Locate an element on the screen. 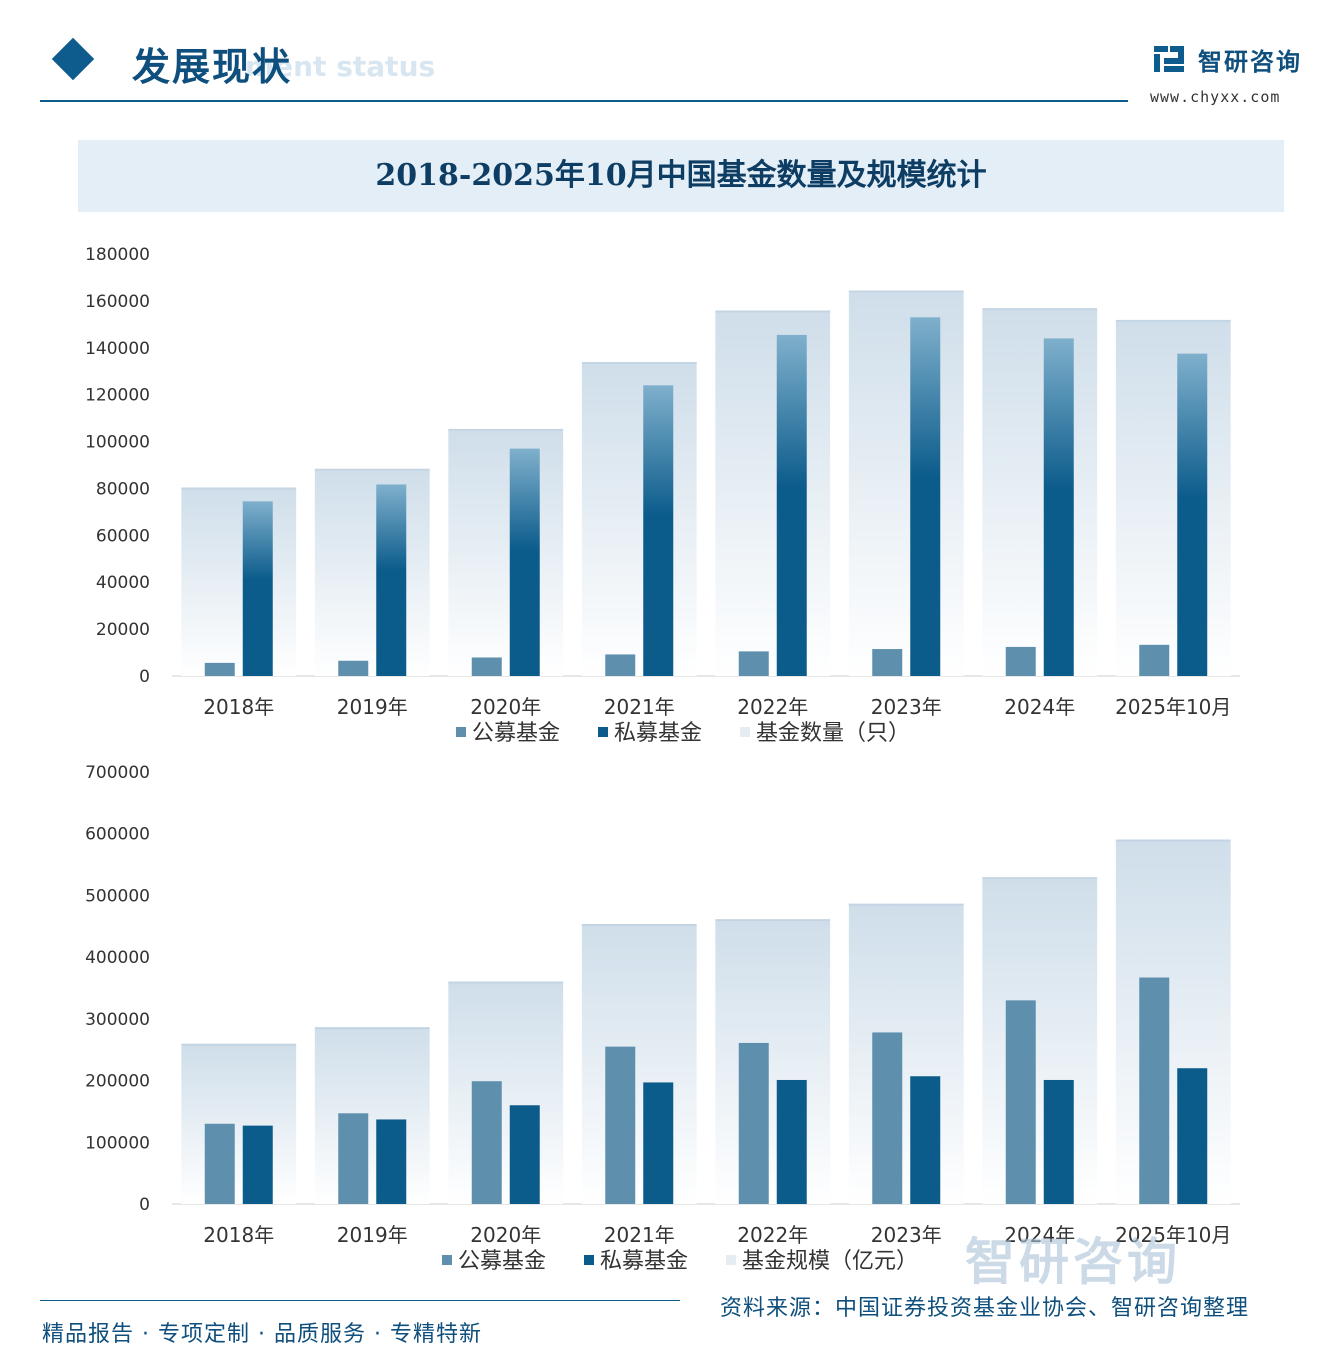  y-tick-label: 500000 is located at coordinates (117, 896).